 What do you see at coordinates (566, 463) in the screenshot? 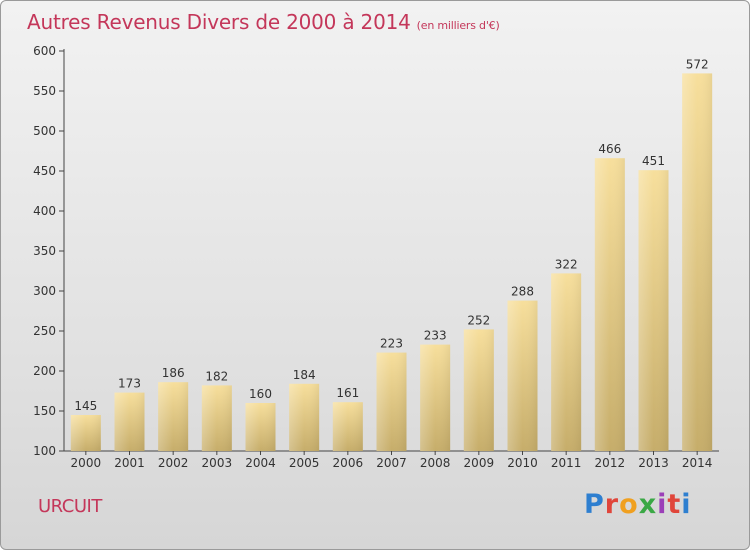
I see `x-tick-label-2011: 2011` at bounding box center [566, 463].